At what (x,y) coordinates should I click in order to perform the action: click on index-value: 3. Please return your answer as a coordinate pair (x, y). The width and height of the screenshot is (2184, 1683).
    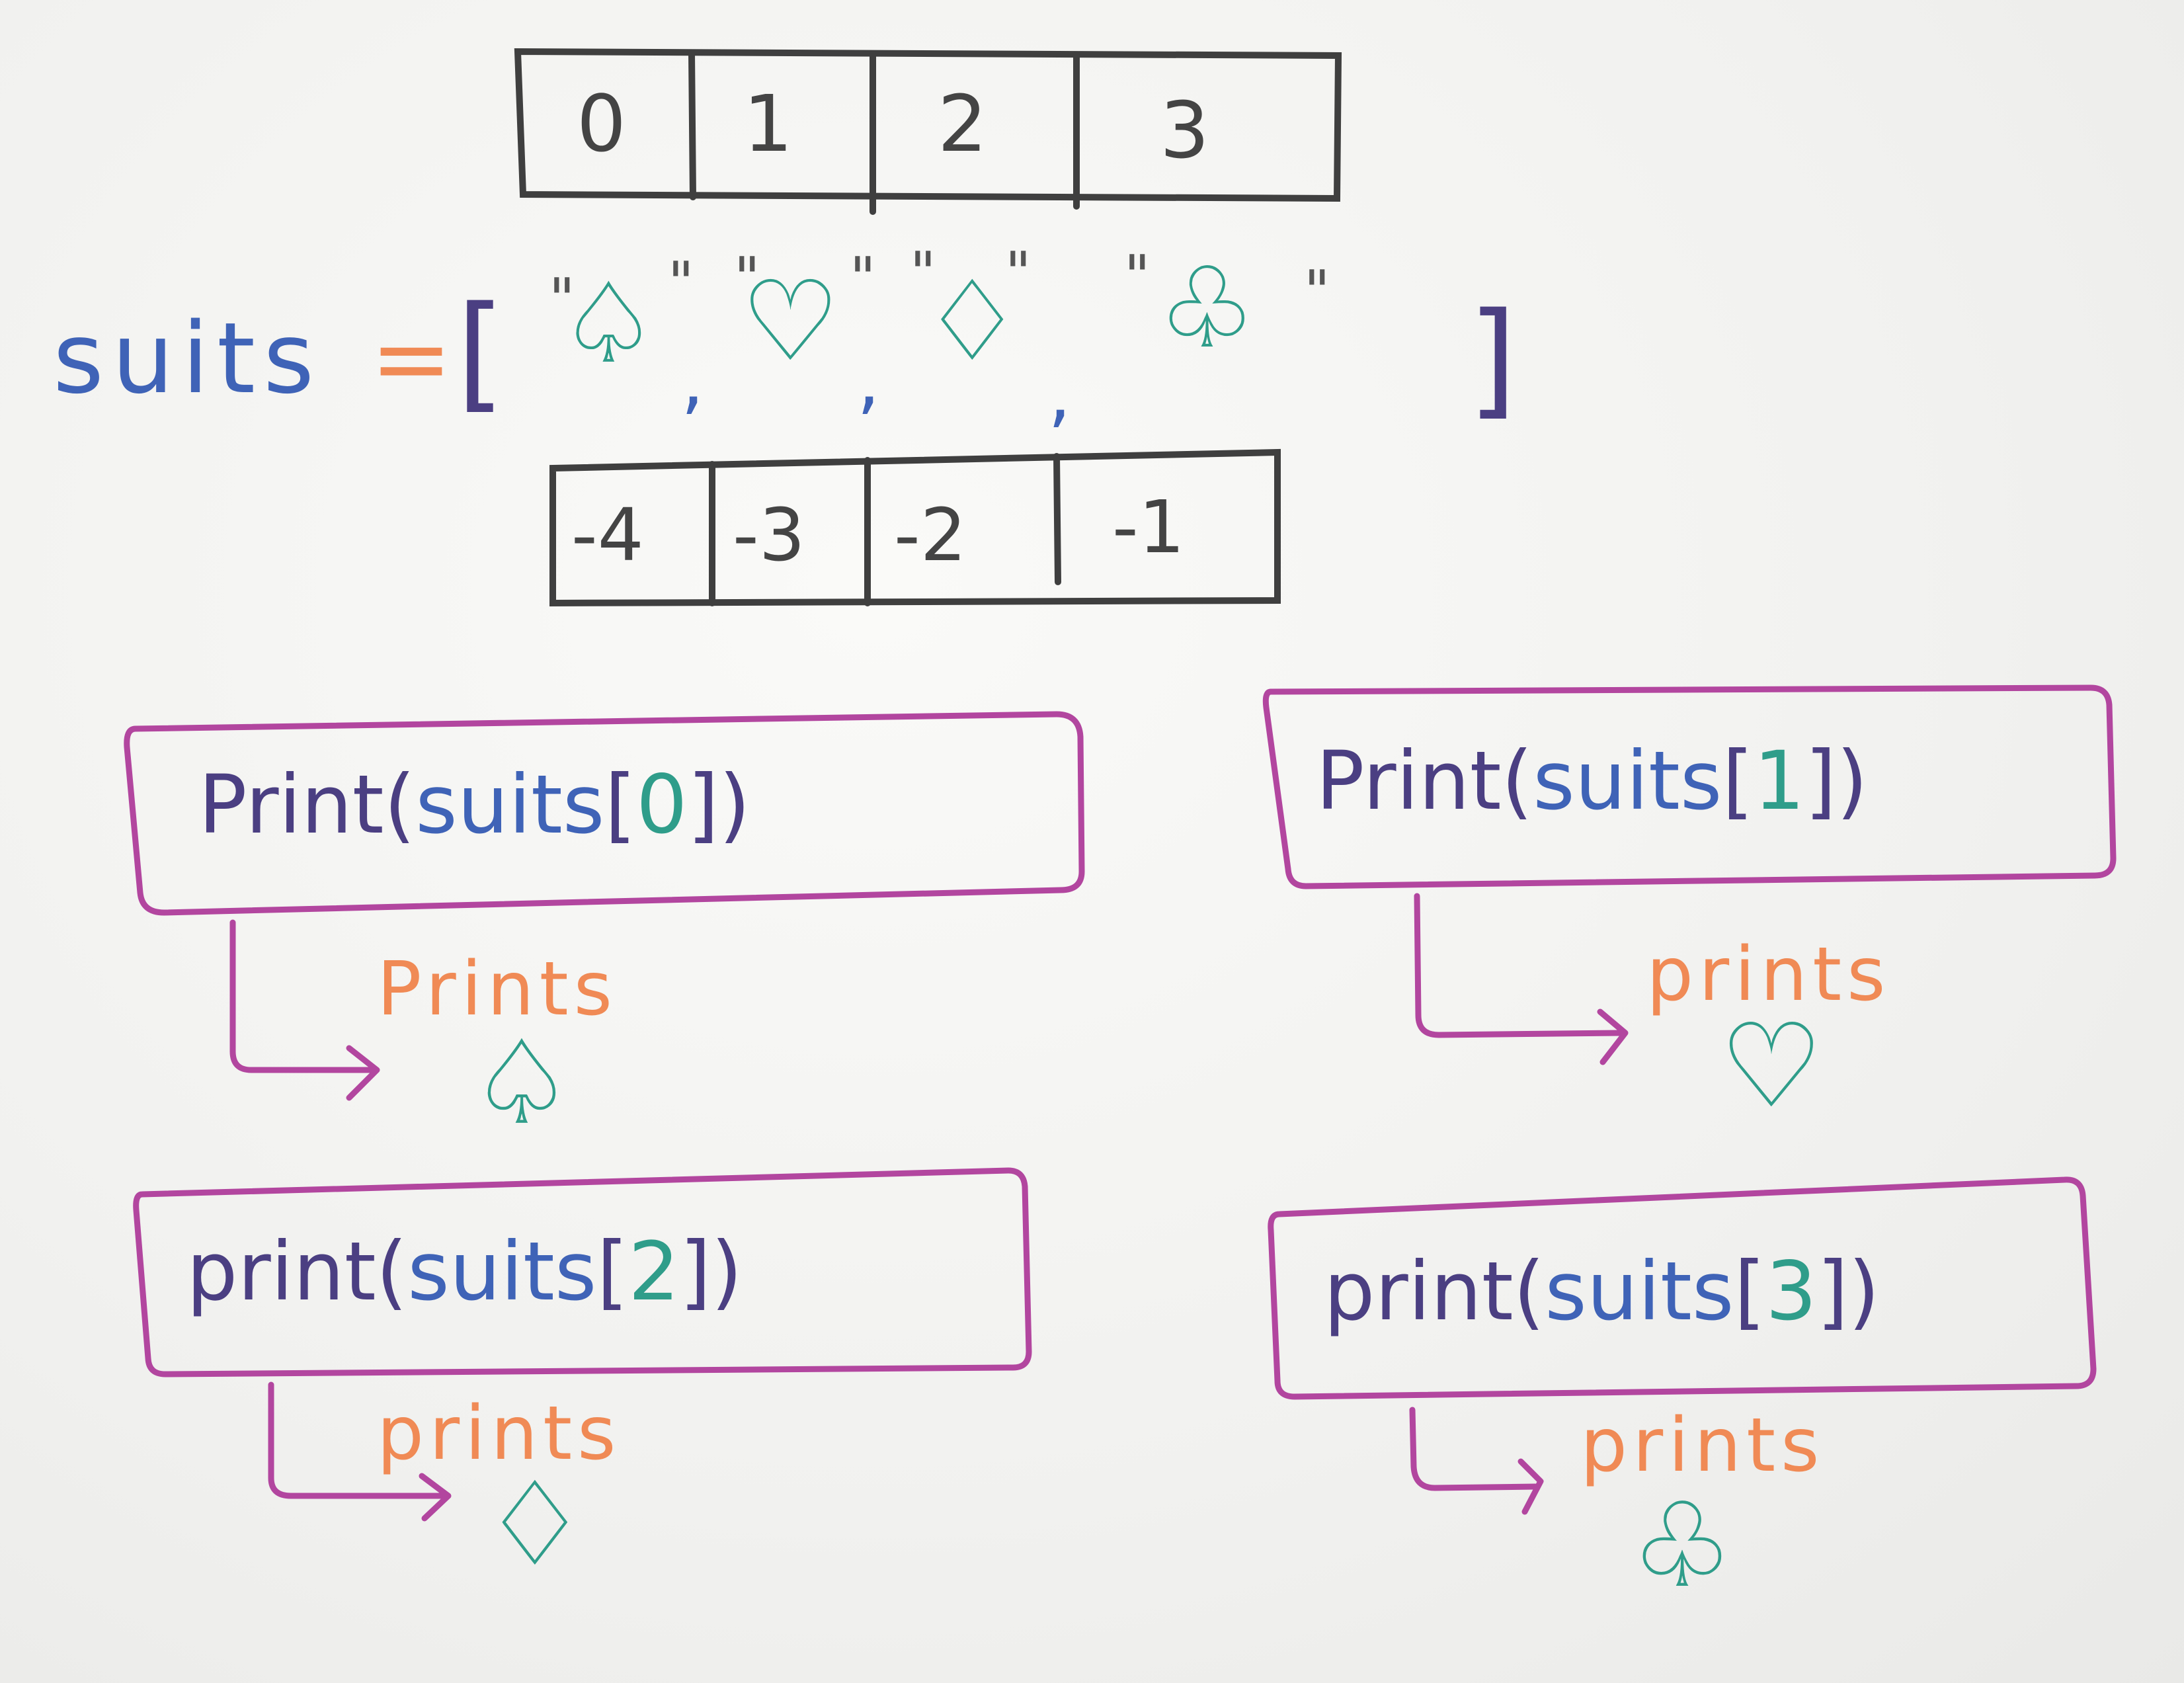
    Looking at the image, I should click on (1791, 1291).